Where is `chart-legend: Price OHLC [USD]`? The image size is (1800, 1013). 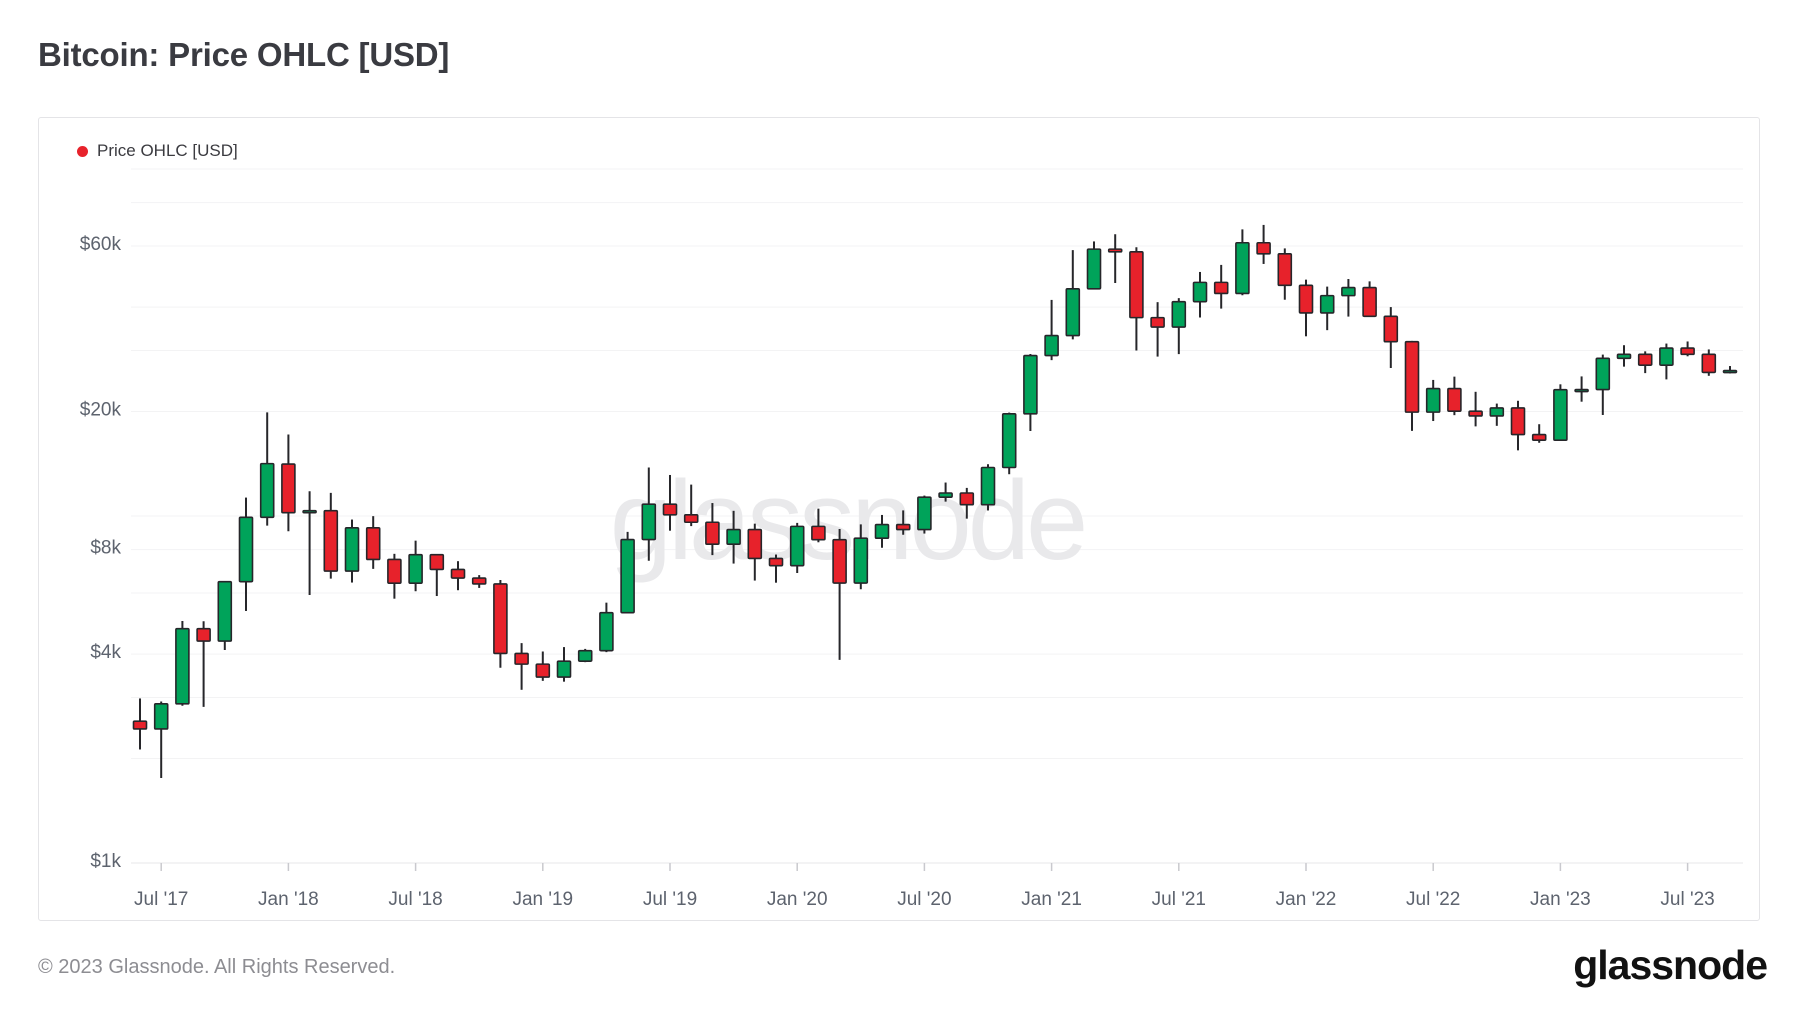
chart-legend: Price OHLC [USD] is located at coordinates (157, 151).